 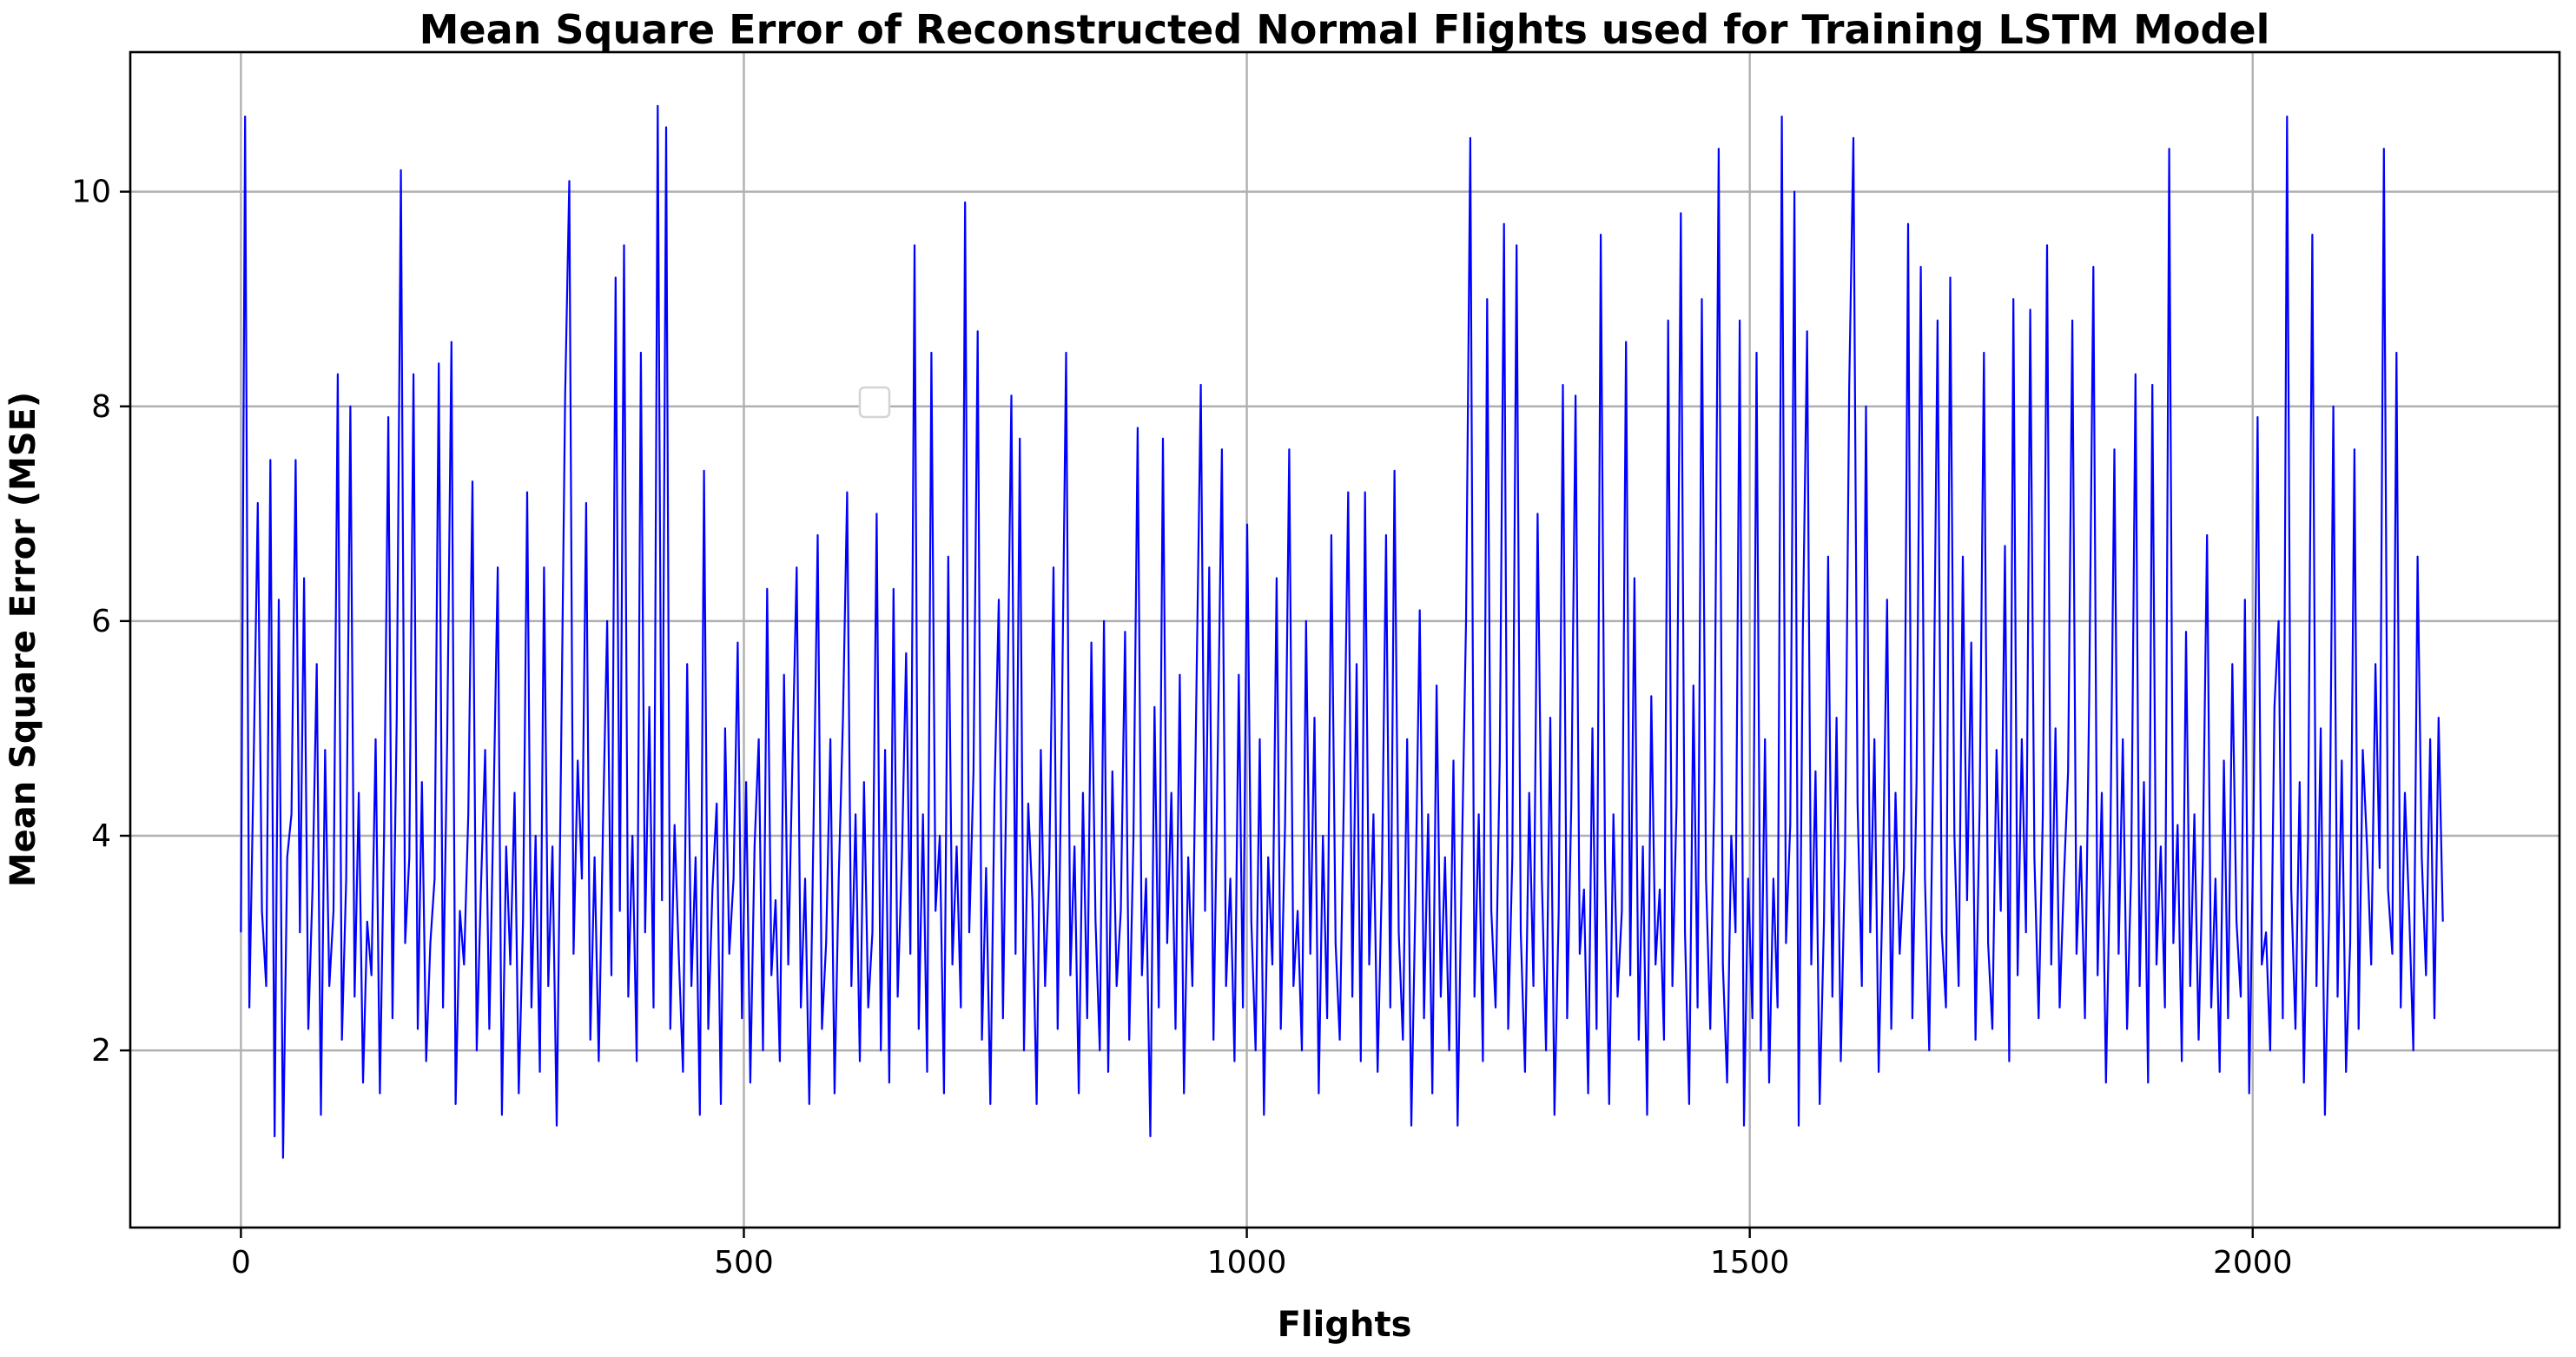 I want to click on x-tick-label: 1500, so click(x=1750, y=1263).